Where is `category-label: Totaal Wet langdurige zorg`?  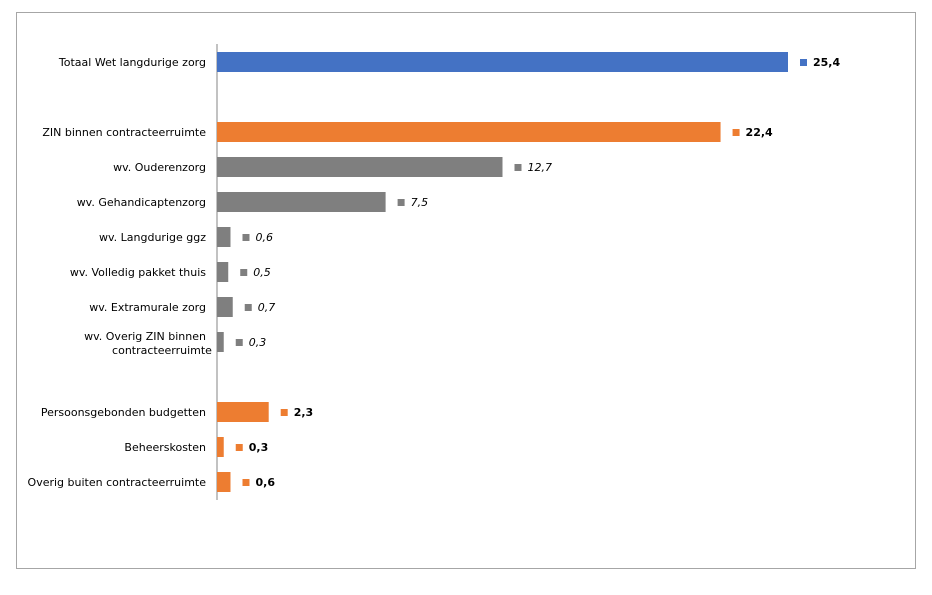 category-label: Totaal Wet langdurige zorg is located at coordinates (132, 62).